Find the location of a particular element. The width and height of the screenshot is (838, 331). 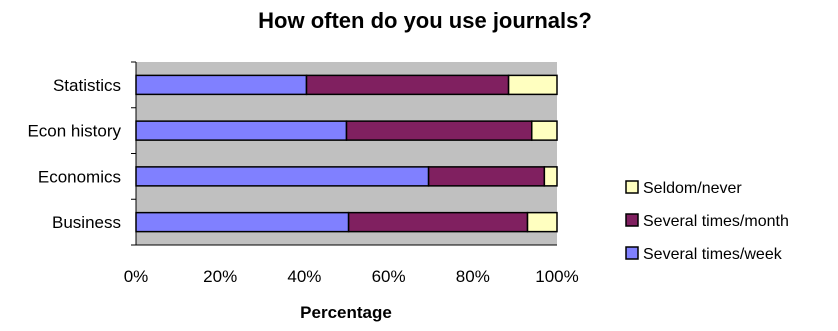

bar-business-several-times-week is located at coordinates (242, 222).